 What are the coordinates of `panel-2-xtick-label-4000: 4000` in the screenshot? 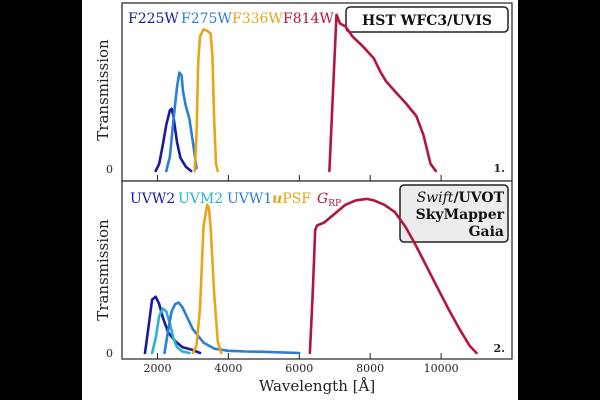 It's located at (228, 368).